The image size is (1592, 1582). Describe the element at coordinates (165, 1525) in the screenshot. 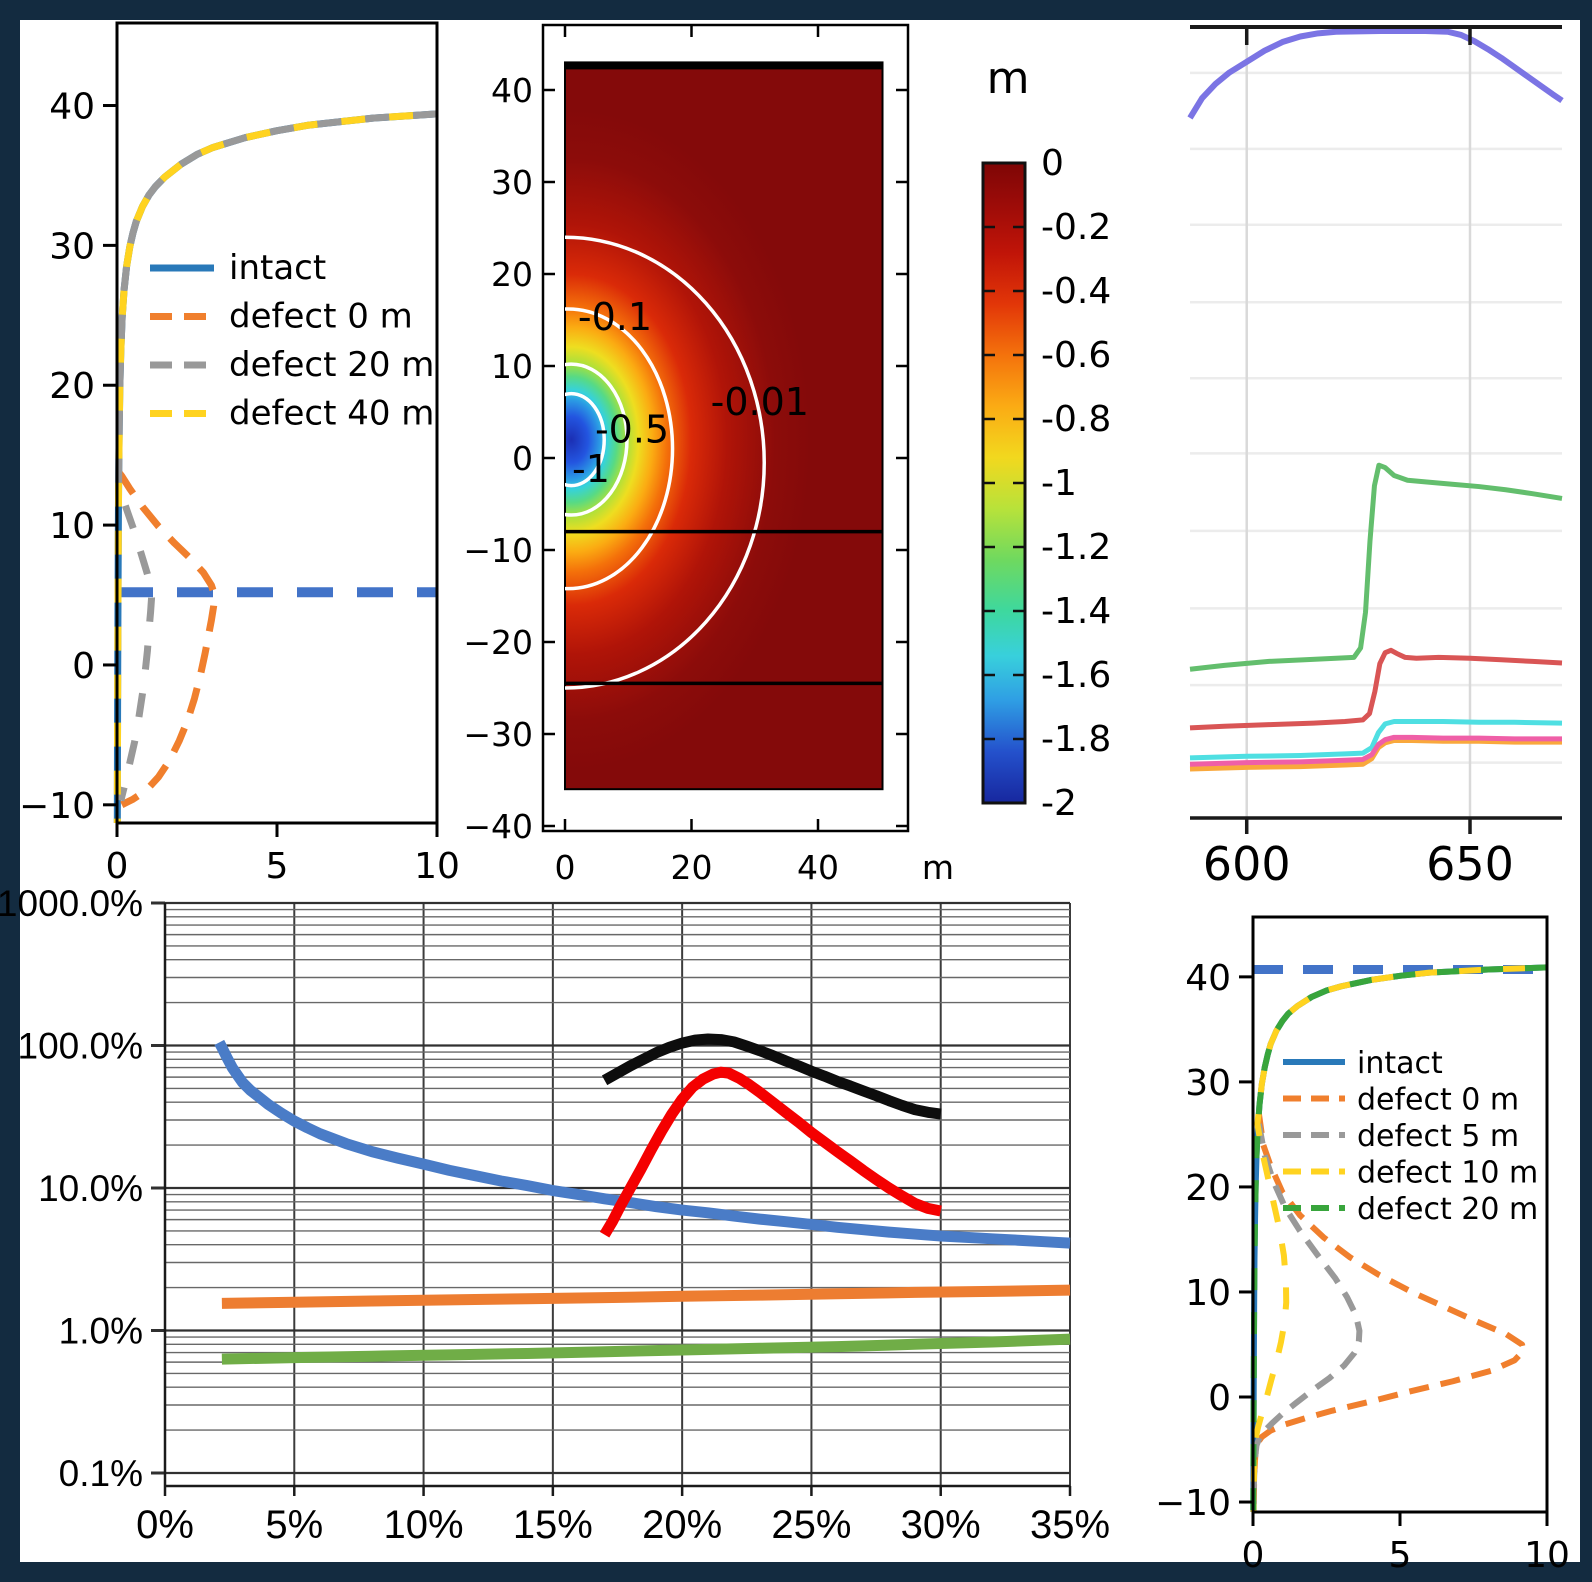

I see `x-tick-label: 0%` at that location.